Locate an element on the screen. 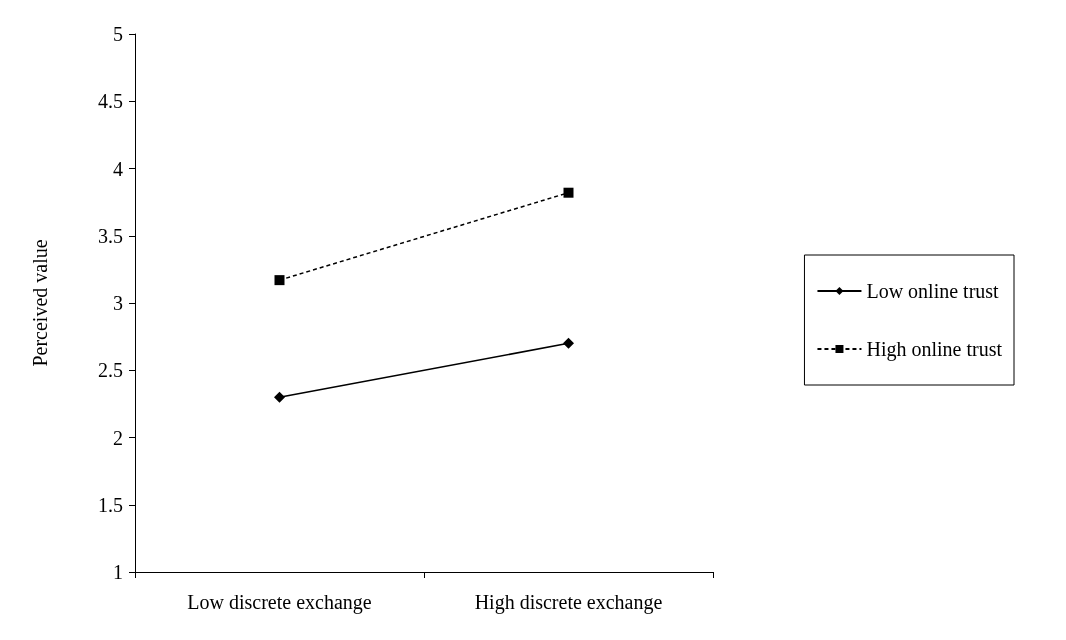 The width and height of the screenshot is (1066, 640). y-tick-label: 1.5 is located at coordinates (110, 504).